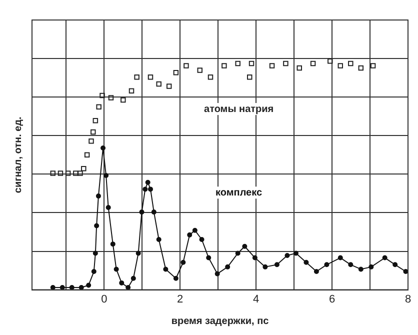 This screenshot has width=418, height=335. Describe the element at coordinates (239, 192) in the screenshot. I see `text: комплекс` at that location.